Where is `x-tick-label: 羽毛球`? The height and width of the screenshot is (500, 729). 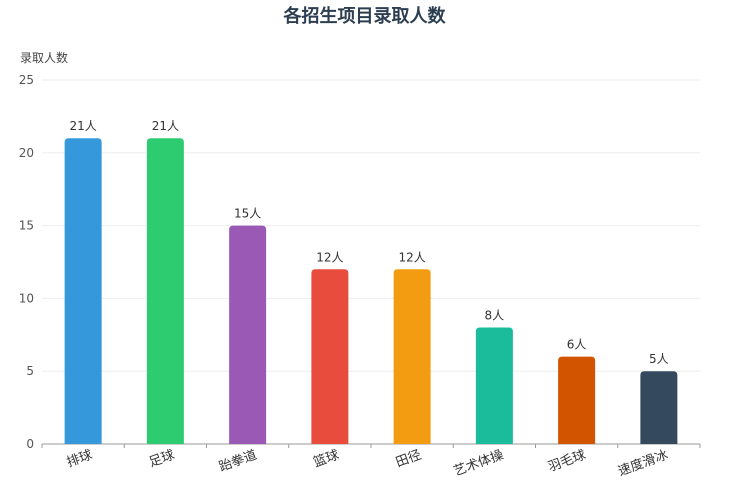 x-tick-label: 羽毛球 is located at coordinates (567, 461).